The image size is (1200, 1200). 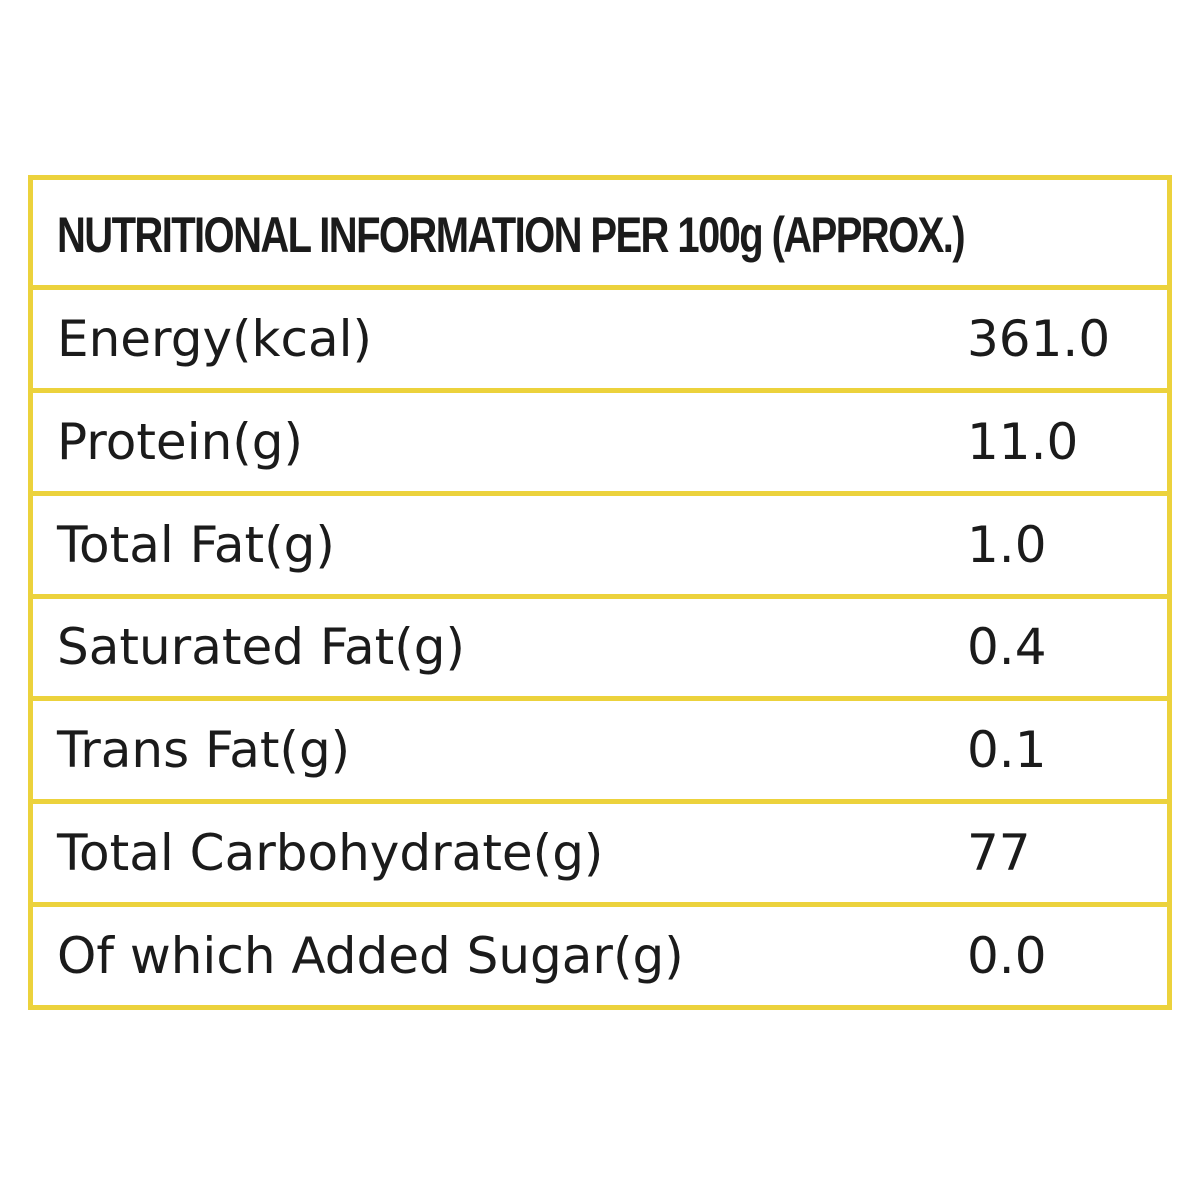 I want to click on nutrient-value: 0.0, so click(x=1007, y=956).